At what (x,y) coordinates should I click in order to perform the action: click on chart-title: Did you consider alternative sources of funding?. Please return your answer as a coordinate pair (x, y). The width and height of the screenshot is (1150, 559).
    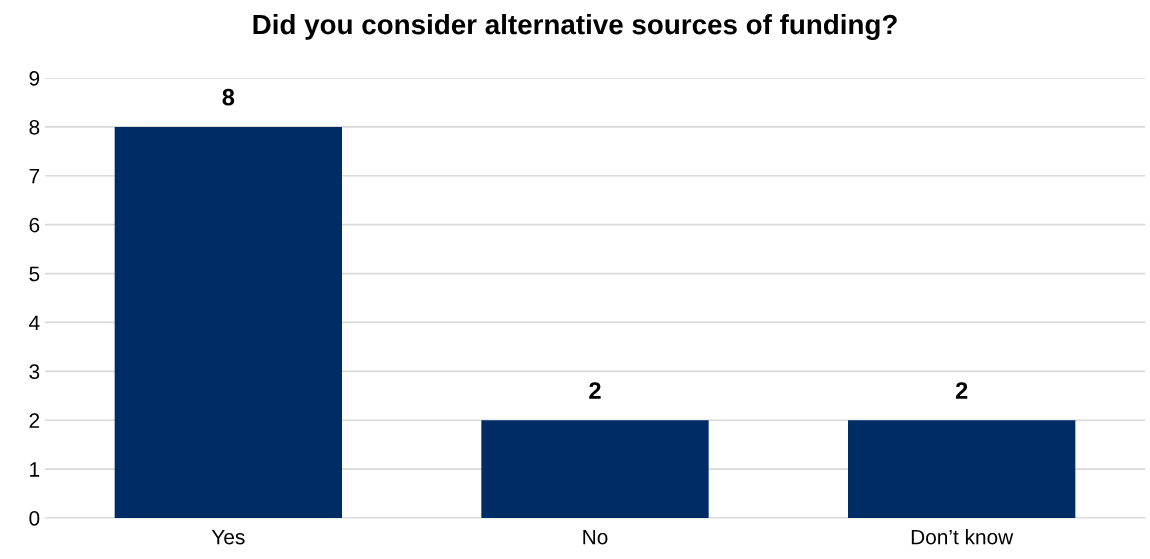
    Looking at the image, I should click on (575, 26).